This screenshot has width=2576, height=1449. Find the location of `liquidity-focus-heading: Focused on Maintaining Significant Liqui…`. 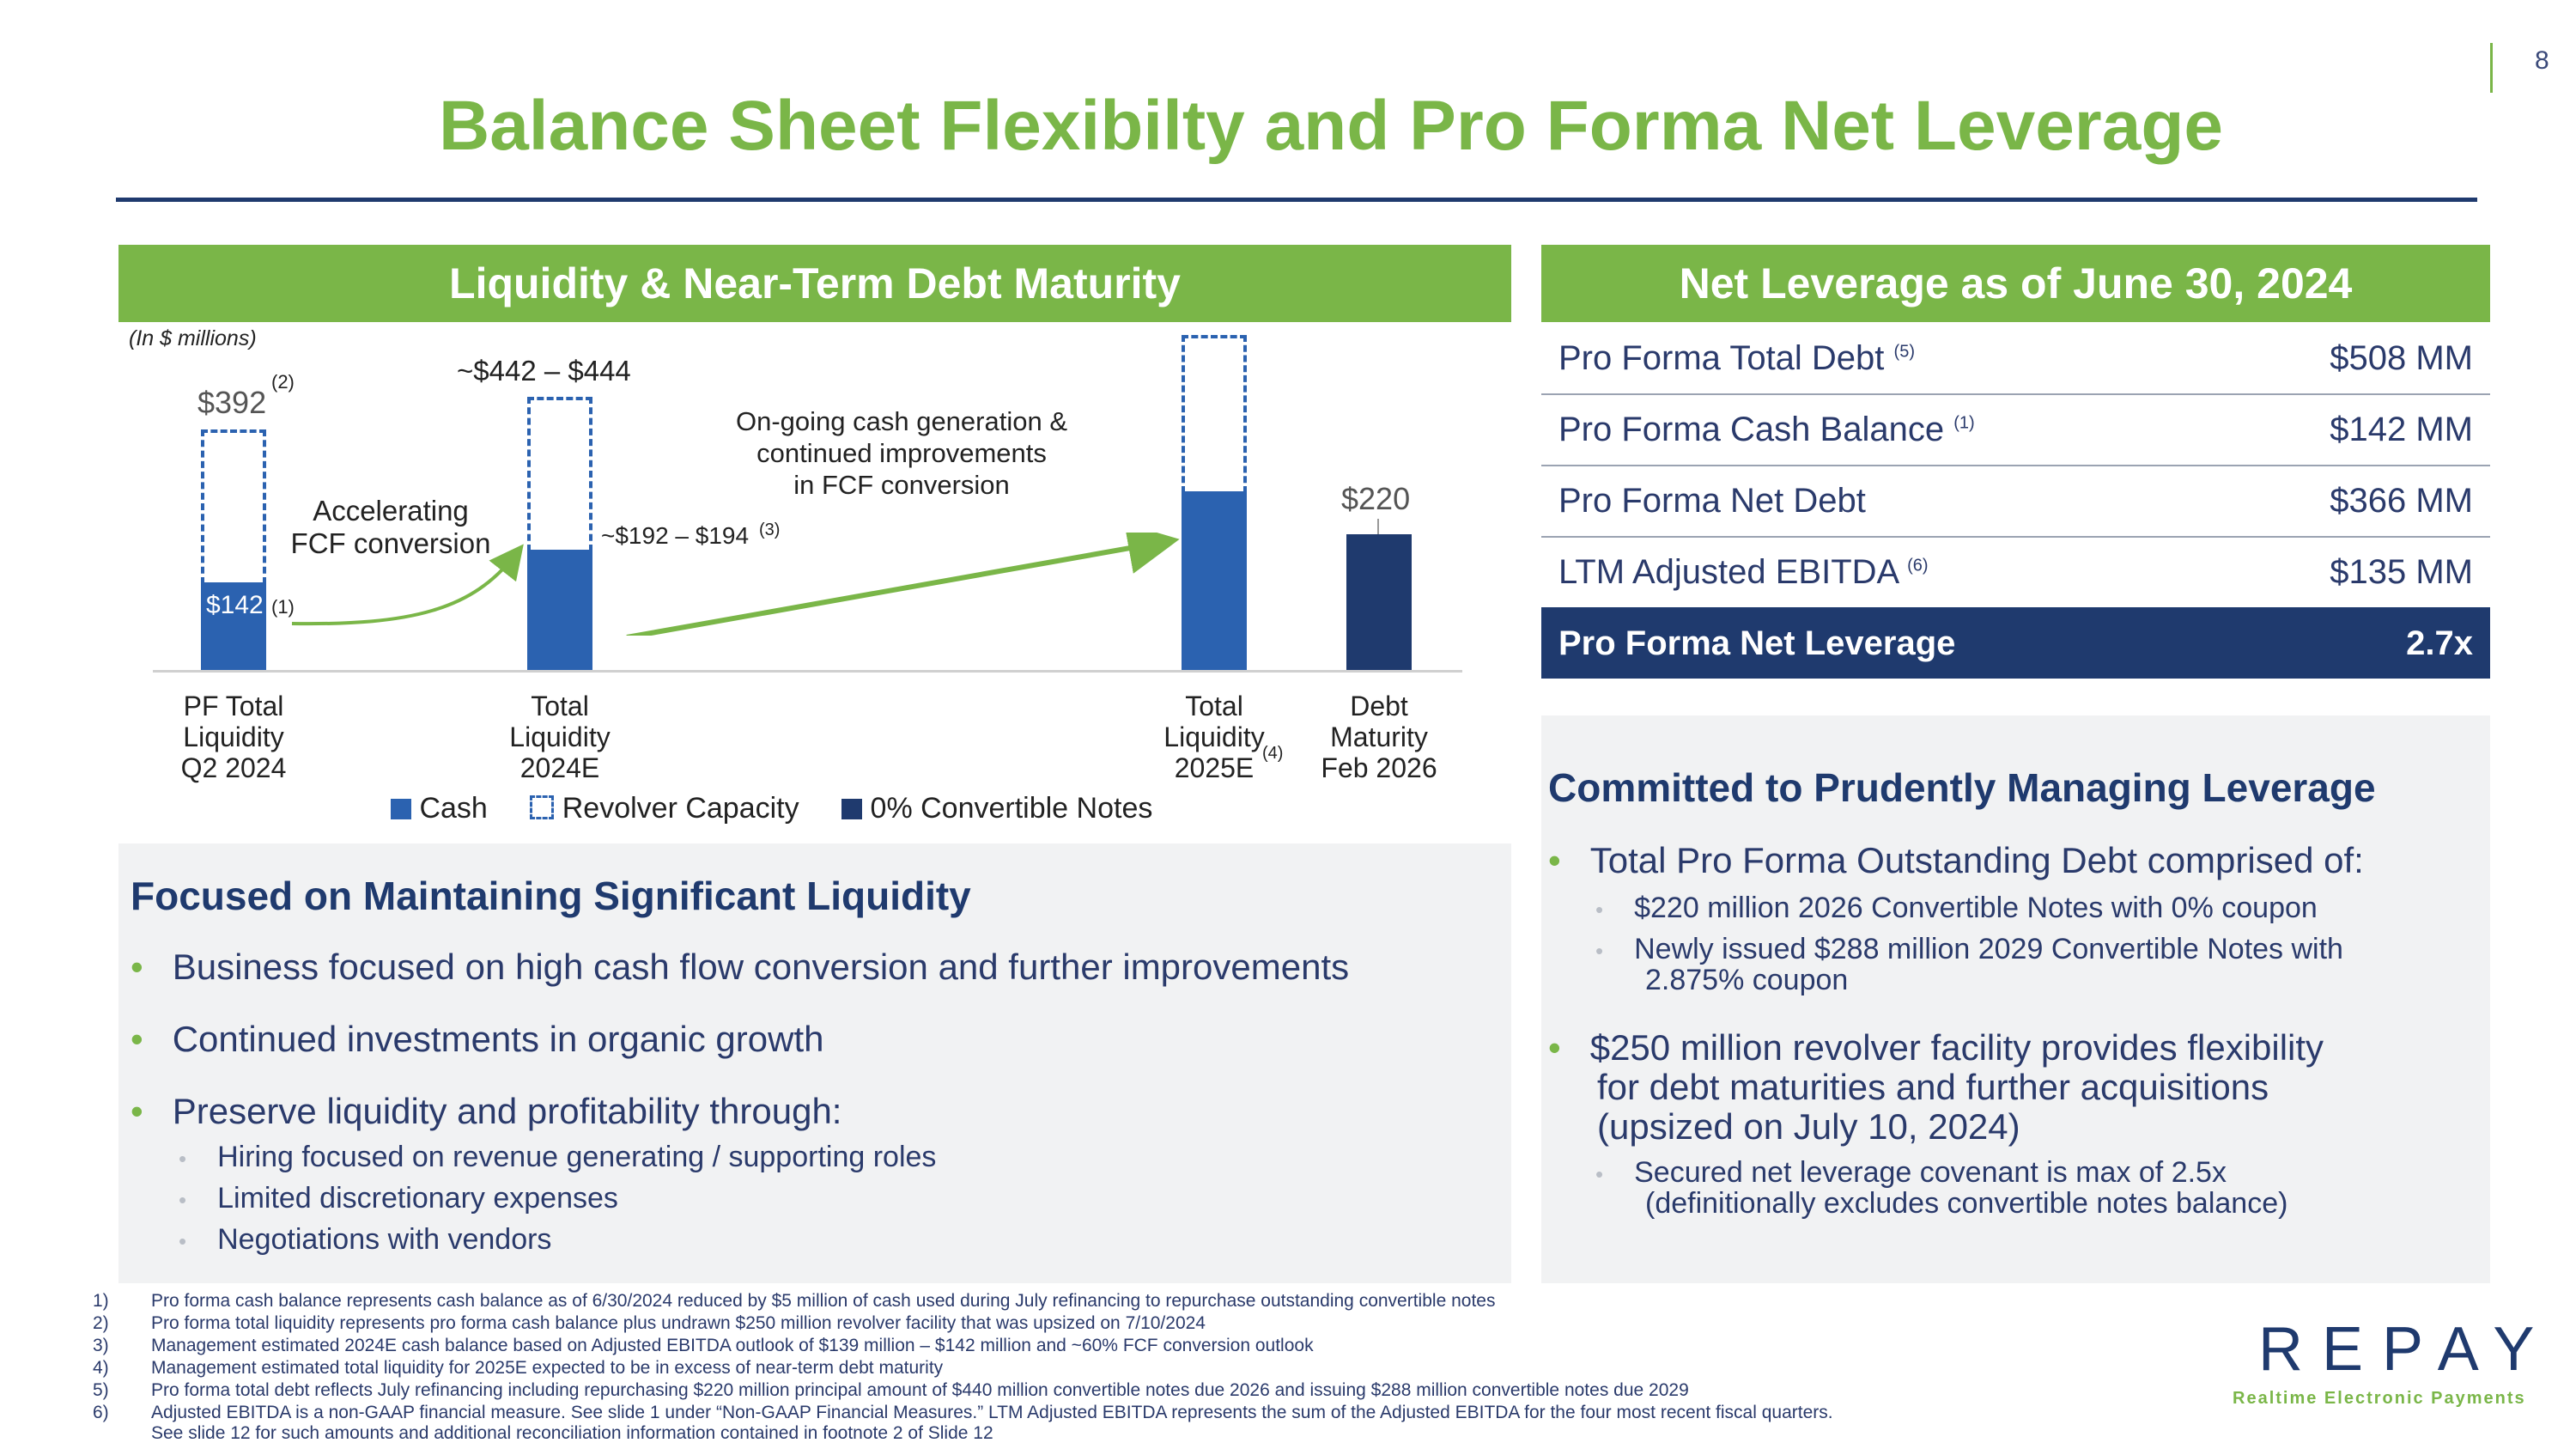

liquidity-focus-heading: Focused on Maintaining Significant Liqui… is located at coordinates (551, 896).